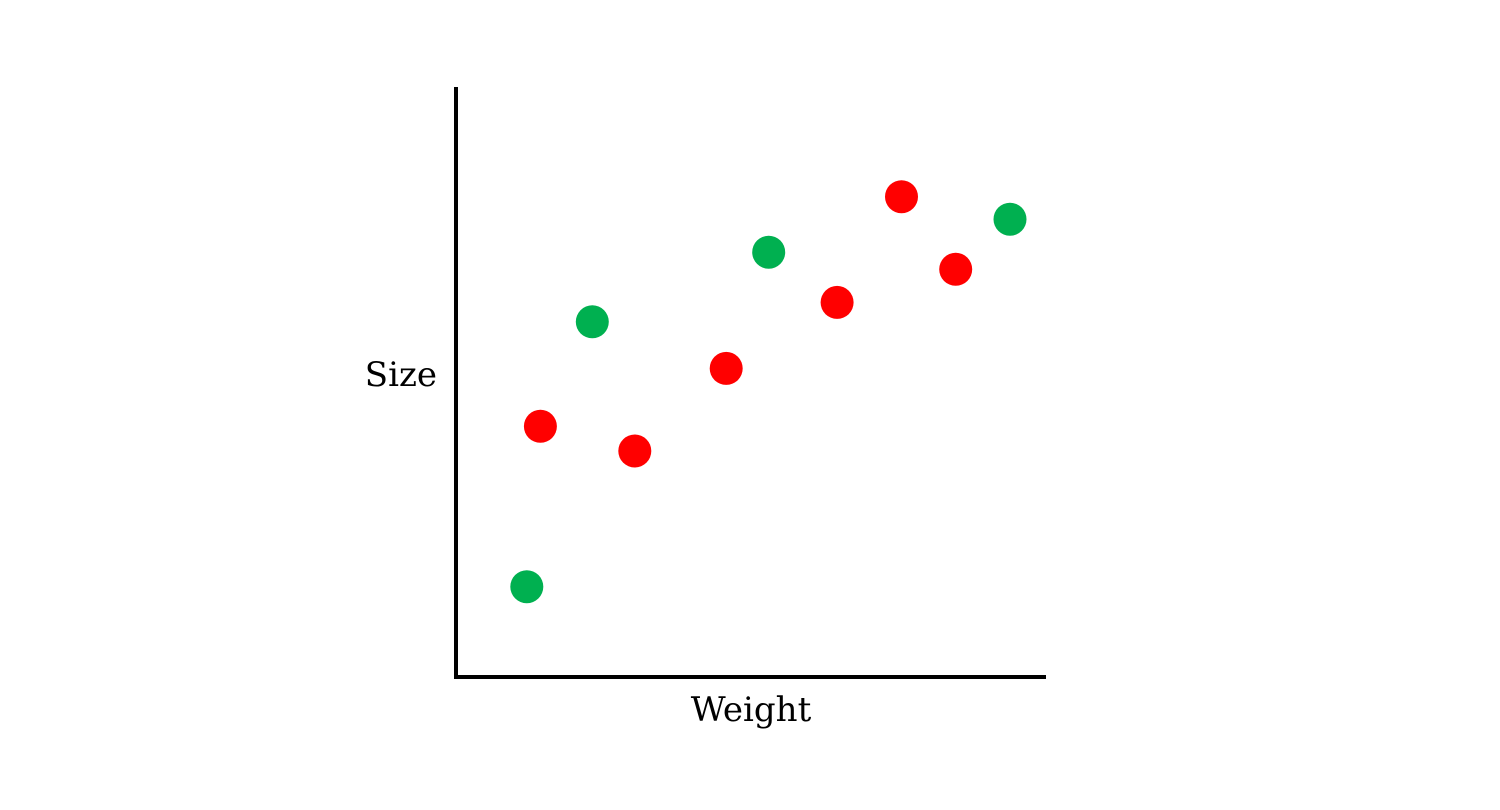  I want to click on x-axis-label: Weight, so click(751, 710).